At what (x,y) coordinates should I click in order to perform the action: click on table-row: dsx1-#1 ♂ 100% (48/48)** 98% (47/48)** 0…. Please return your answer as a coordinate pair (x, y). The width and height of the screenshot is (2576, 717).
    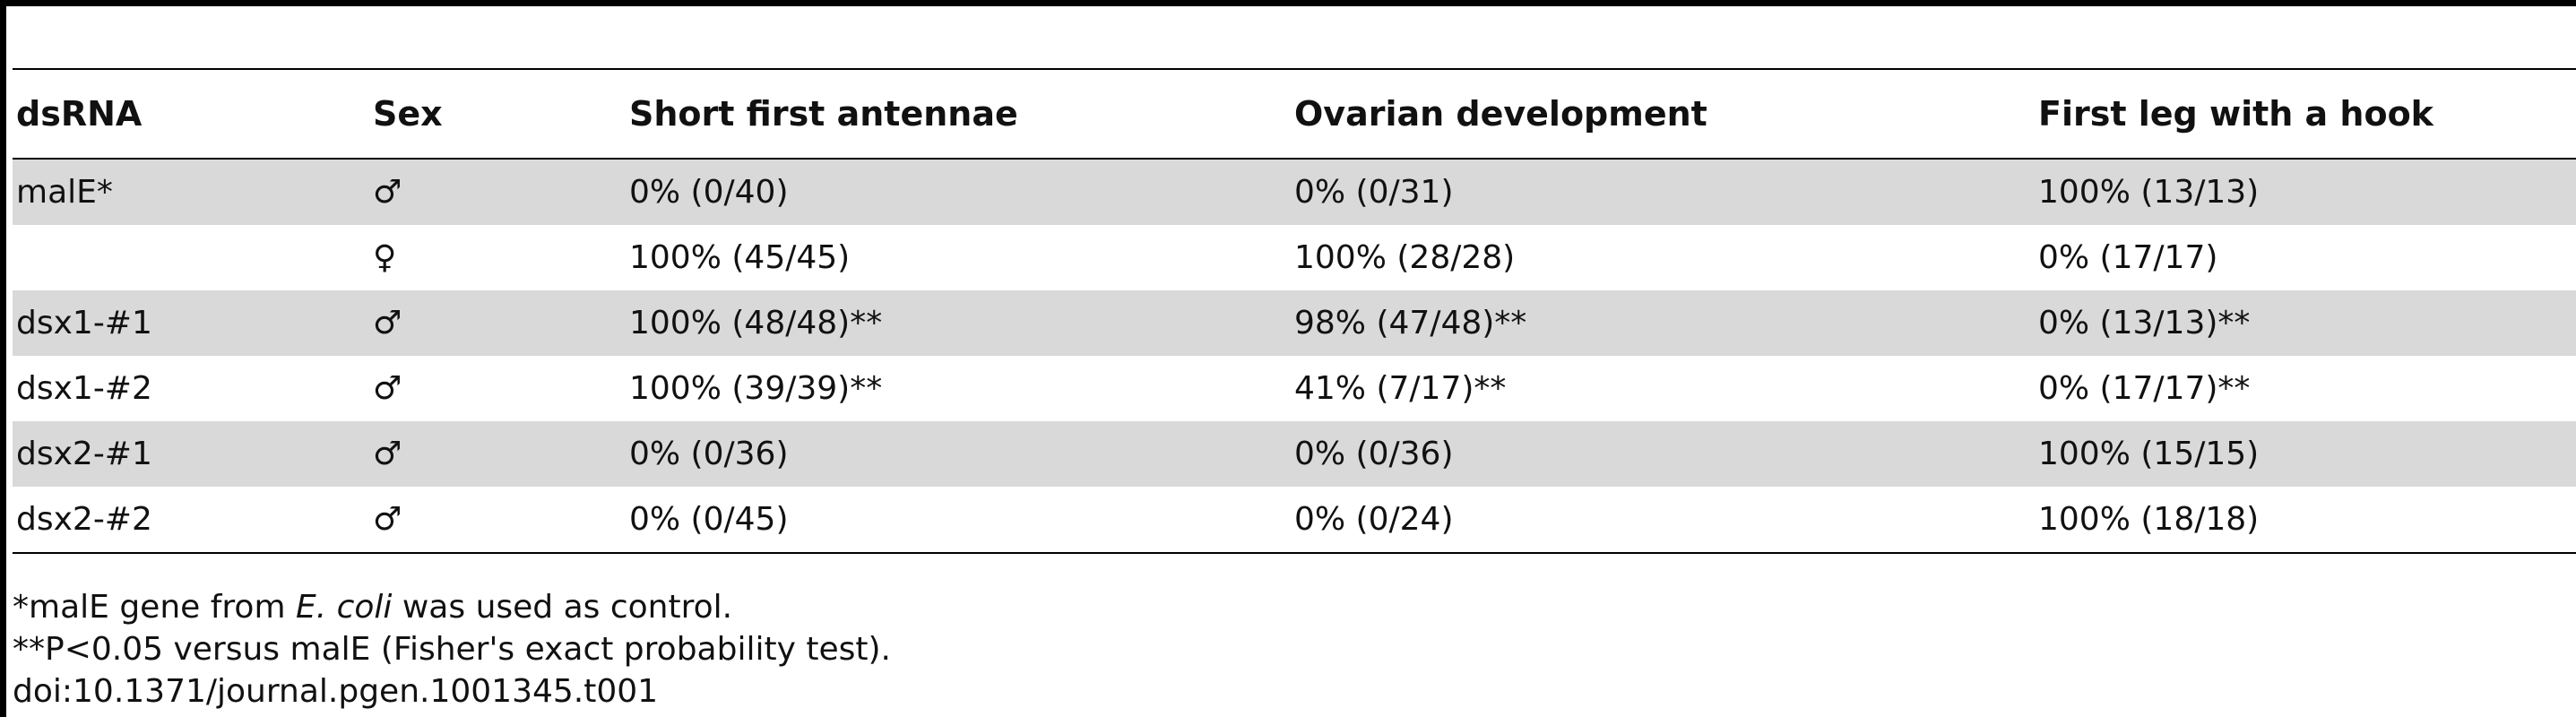
    Looking at the image, I should click on (1294, 323).